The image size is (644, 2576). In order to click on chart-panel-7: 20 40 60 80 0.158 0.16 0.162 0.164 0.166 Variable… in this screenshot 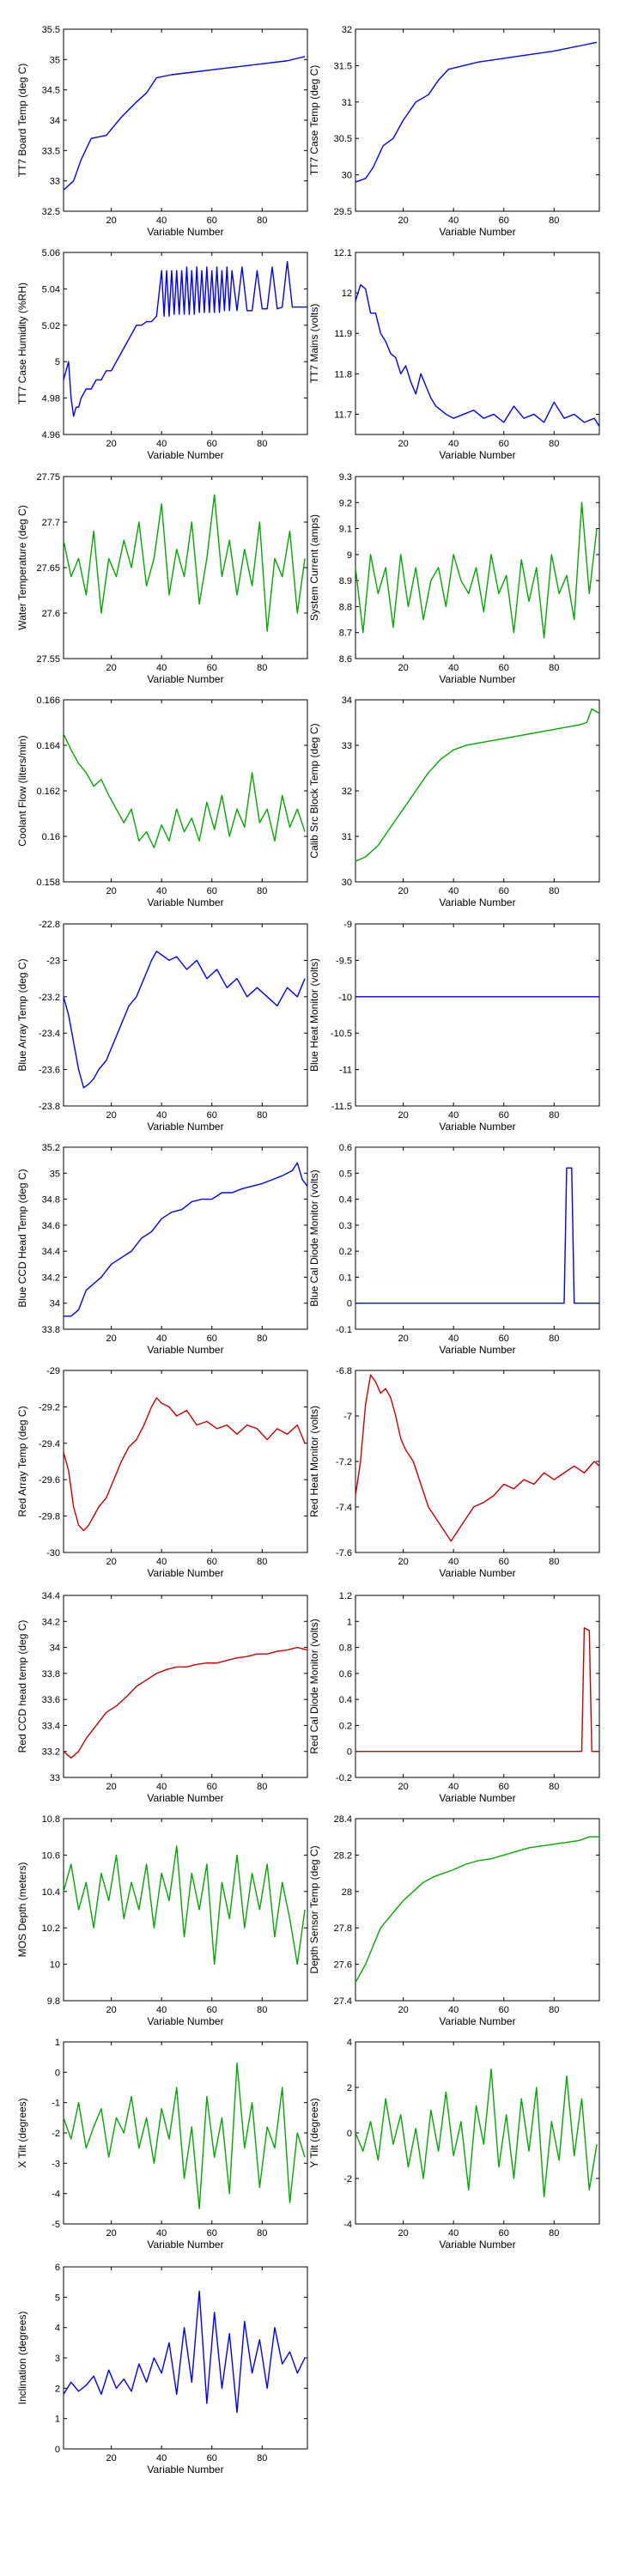, I will do `click(162, 802)`.